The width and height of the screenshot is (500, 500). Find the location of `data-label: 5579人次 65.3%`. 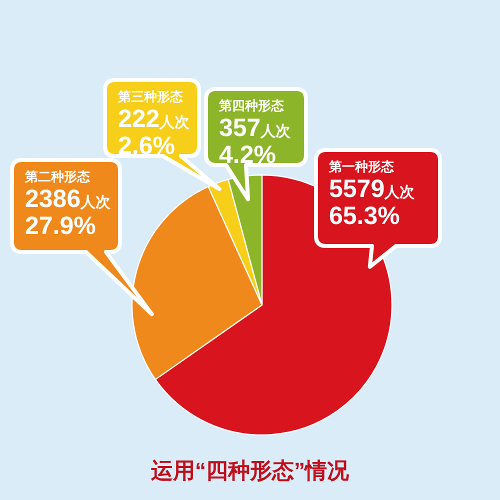

data-label: 5579人次 65.3% is located at coordinates (372, 202).